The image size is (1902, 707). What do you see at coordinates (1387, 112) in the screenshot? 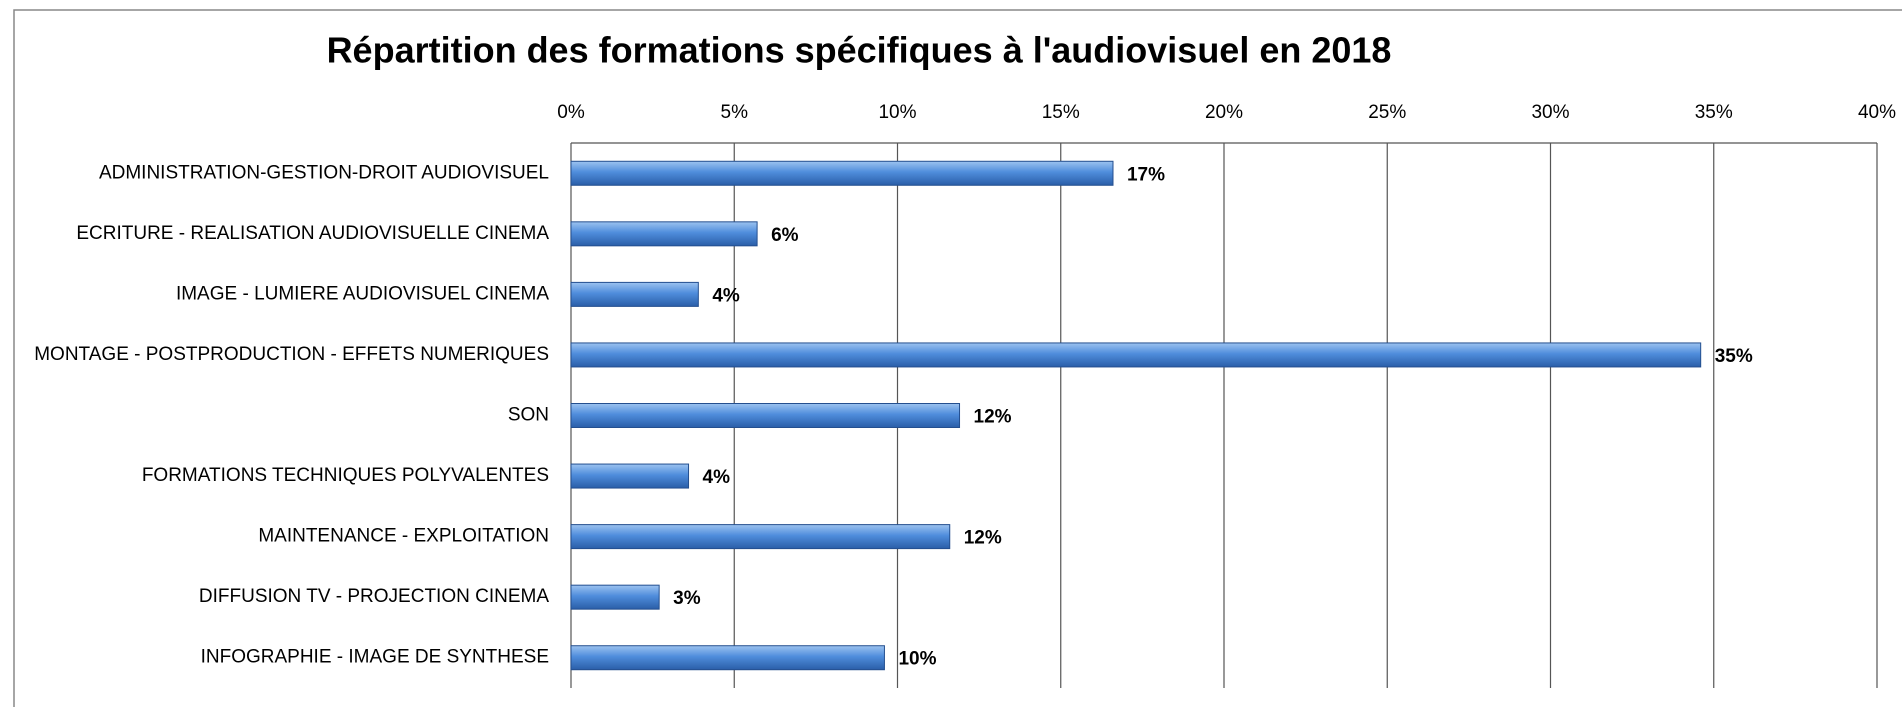
I see `x-tick-label: 25%` at bounding box center [1387, 112].